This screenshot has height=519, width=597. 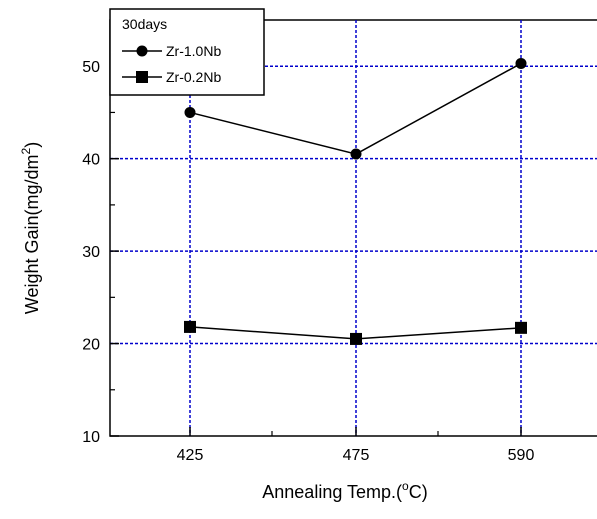 I want to click on legend-marker-square, so click(x=142, y=77).